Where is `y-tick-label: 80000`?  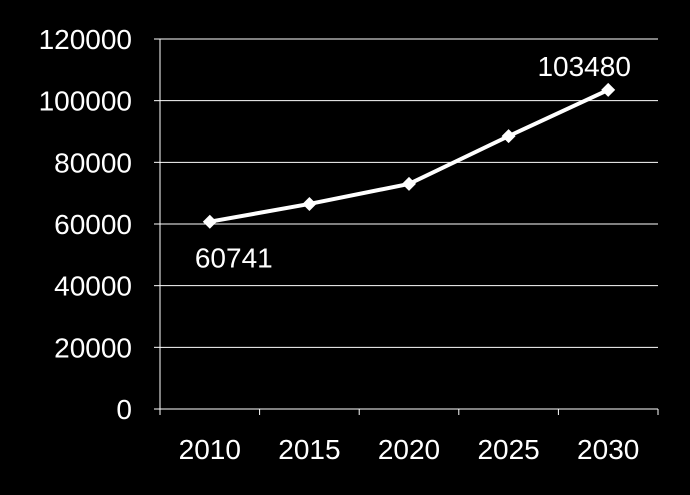
y-tick-label: 80000 is located at coordinates (93, 162).